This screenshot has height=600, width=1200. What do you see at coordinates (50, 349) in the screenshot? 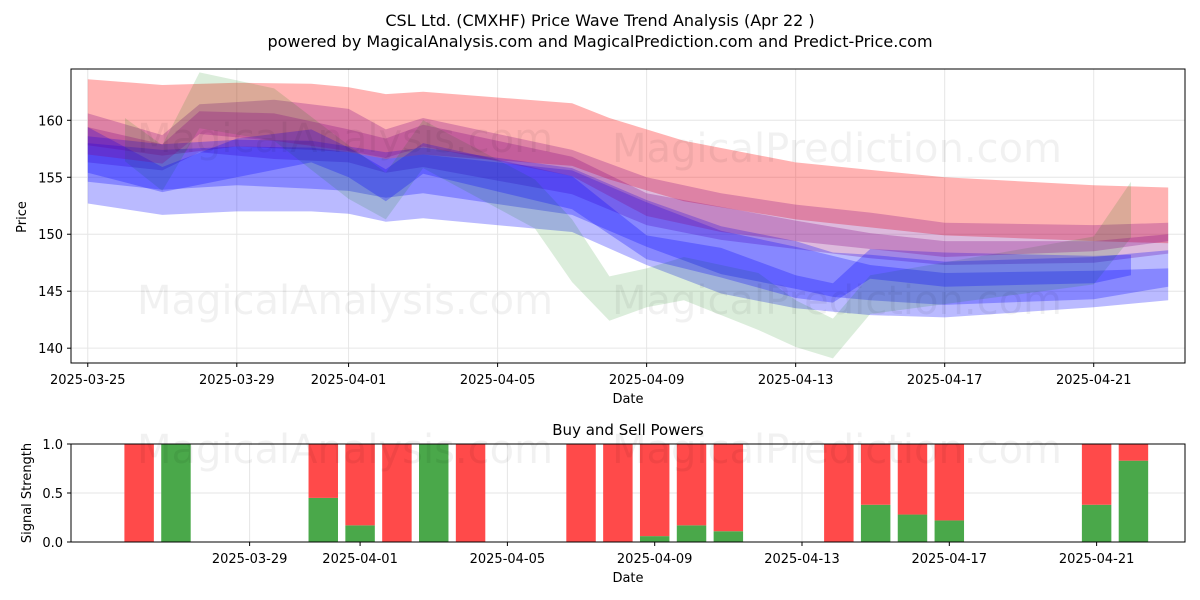
I see `price-y-tick-label: 140` at bounding box center [50, 349].